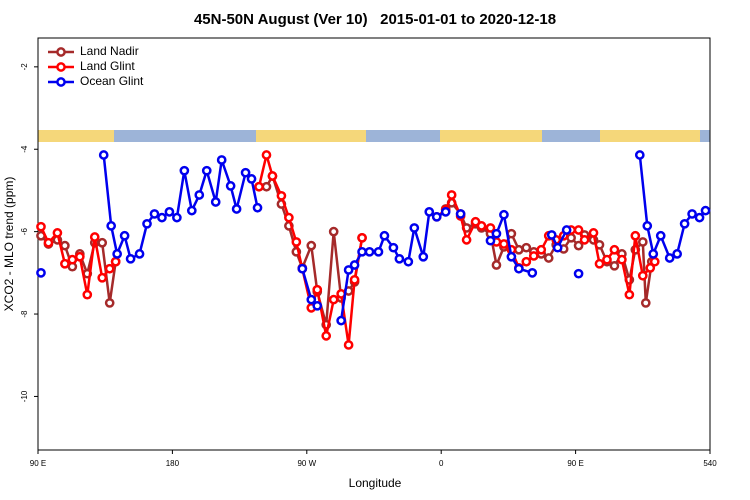 This screenshot has height=500, width=750. I want to click on x-tick-label: 90 W, so click(306, 463).